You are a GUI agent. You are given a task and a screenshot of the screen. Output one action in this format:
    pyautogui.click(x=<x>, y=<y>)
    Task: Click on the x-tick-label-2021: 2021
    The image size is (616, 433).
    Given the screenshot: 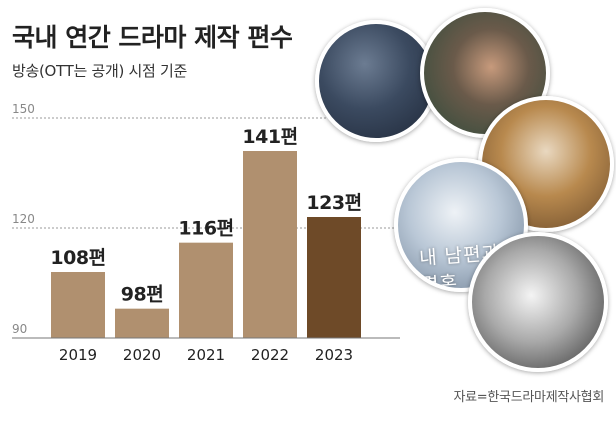 What is the action you would take?
    pyautogui.click(x=206, y=355)
    